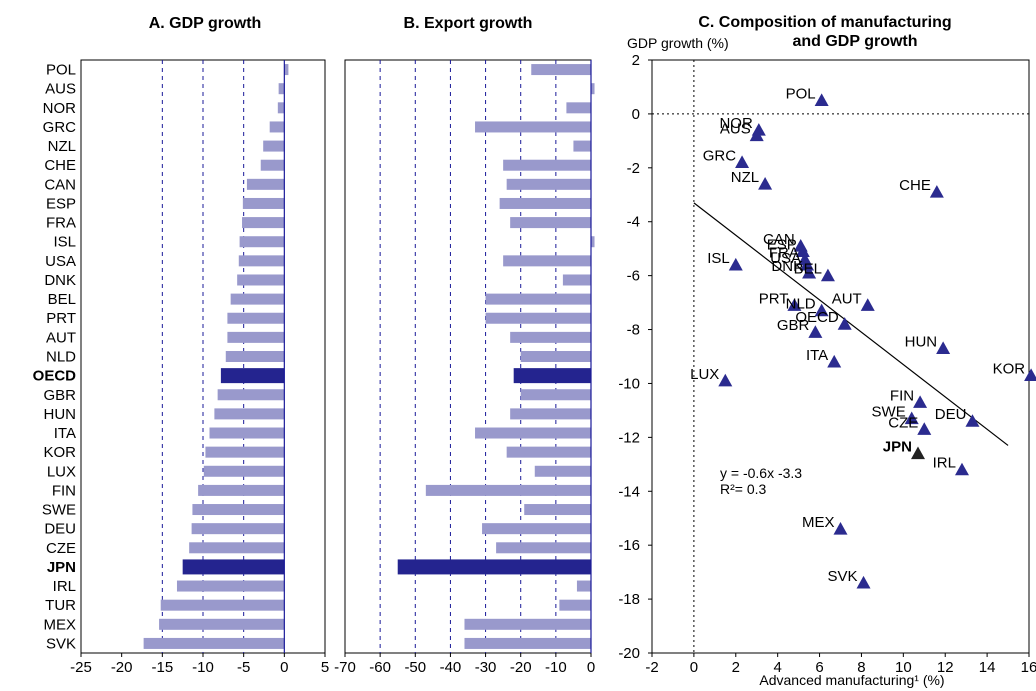  Describe the element at coordinates (249, 414) in the screenshot. I see `bar-hun` at that location.